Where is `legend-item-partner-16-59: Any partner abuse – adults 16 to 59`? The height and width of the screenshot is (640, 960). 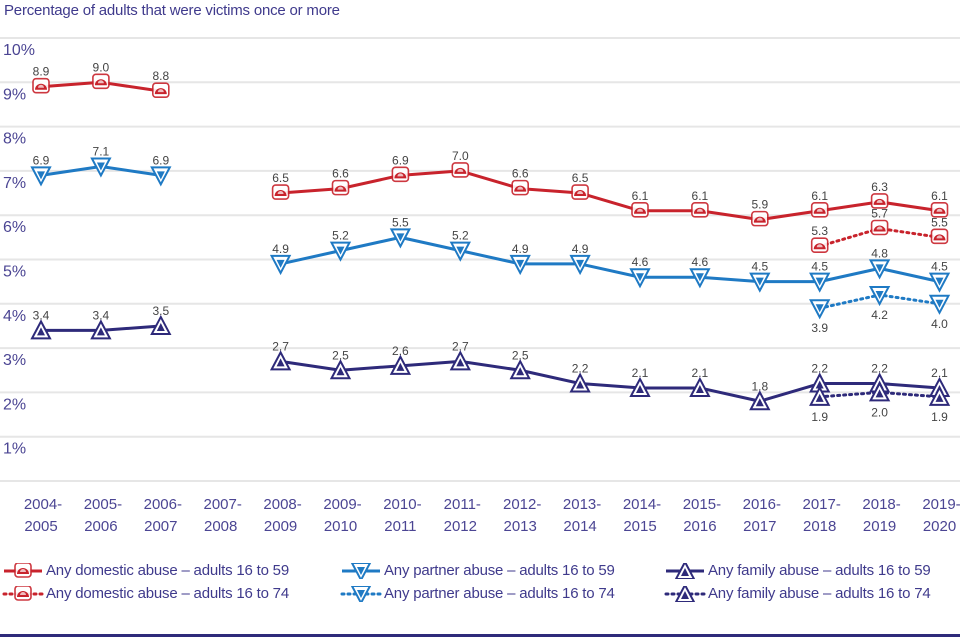 legend-item-partner-16-59: Any partner abuse – adults 16 to 59 is located at coordinates (477, 570).